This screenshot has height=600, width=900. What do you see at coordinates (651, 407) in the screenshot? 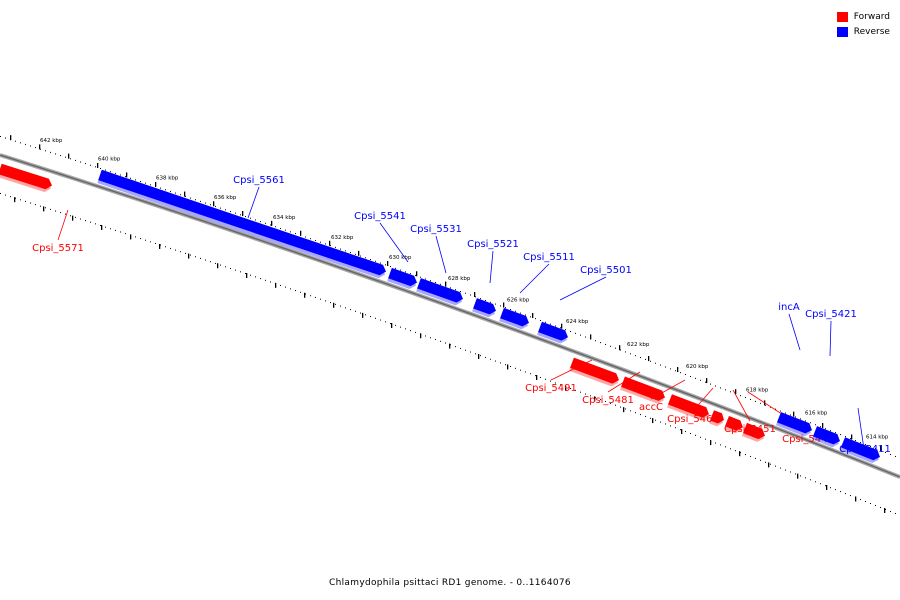
I see `gene-label: accC` at bounding box center [651, 407].